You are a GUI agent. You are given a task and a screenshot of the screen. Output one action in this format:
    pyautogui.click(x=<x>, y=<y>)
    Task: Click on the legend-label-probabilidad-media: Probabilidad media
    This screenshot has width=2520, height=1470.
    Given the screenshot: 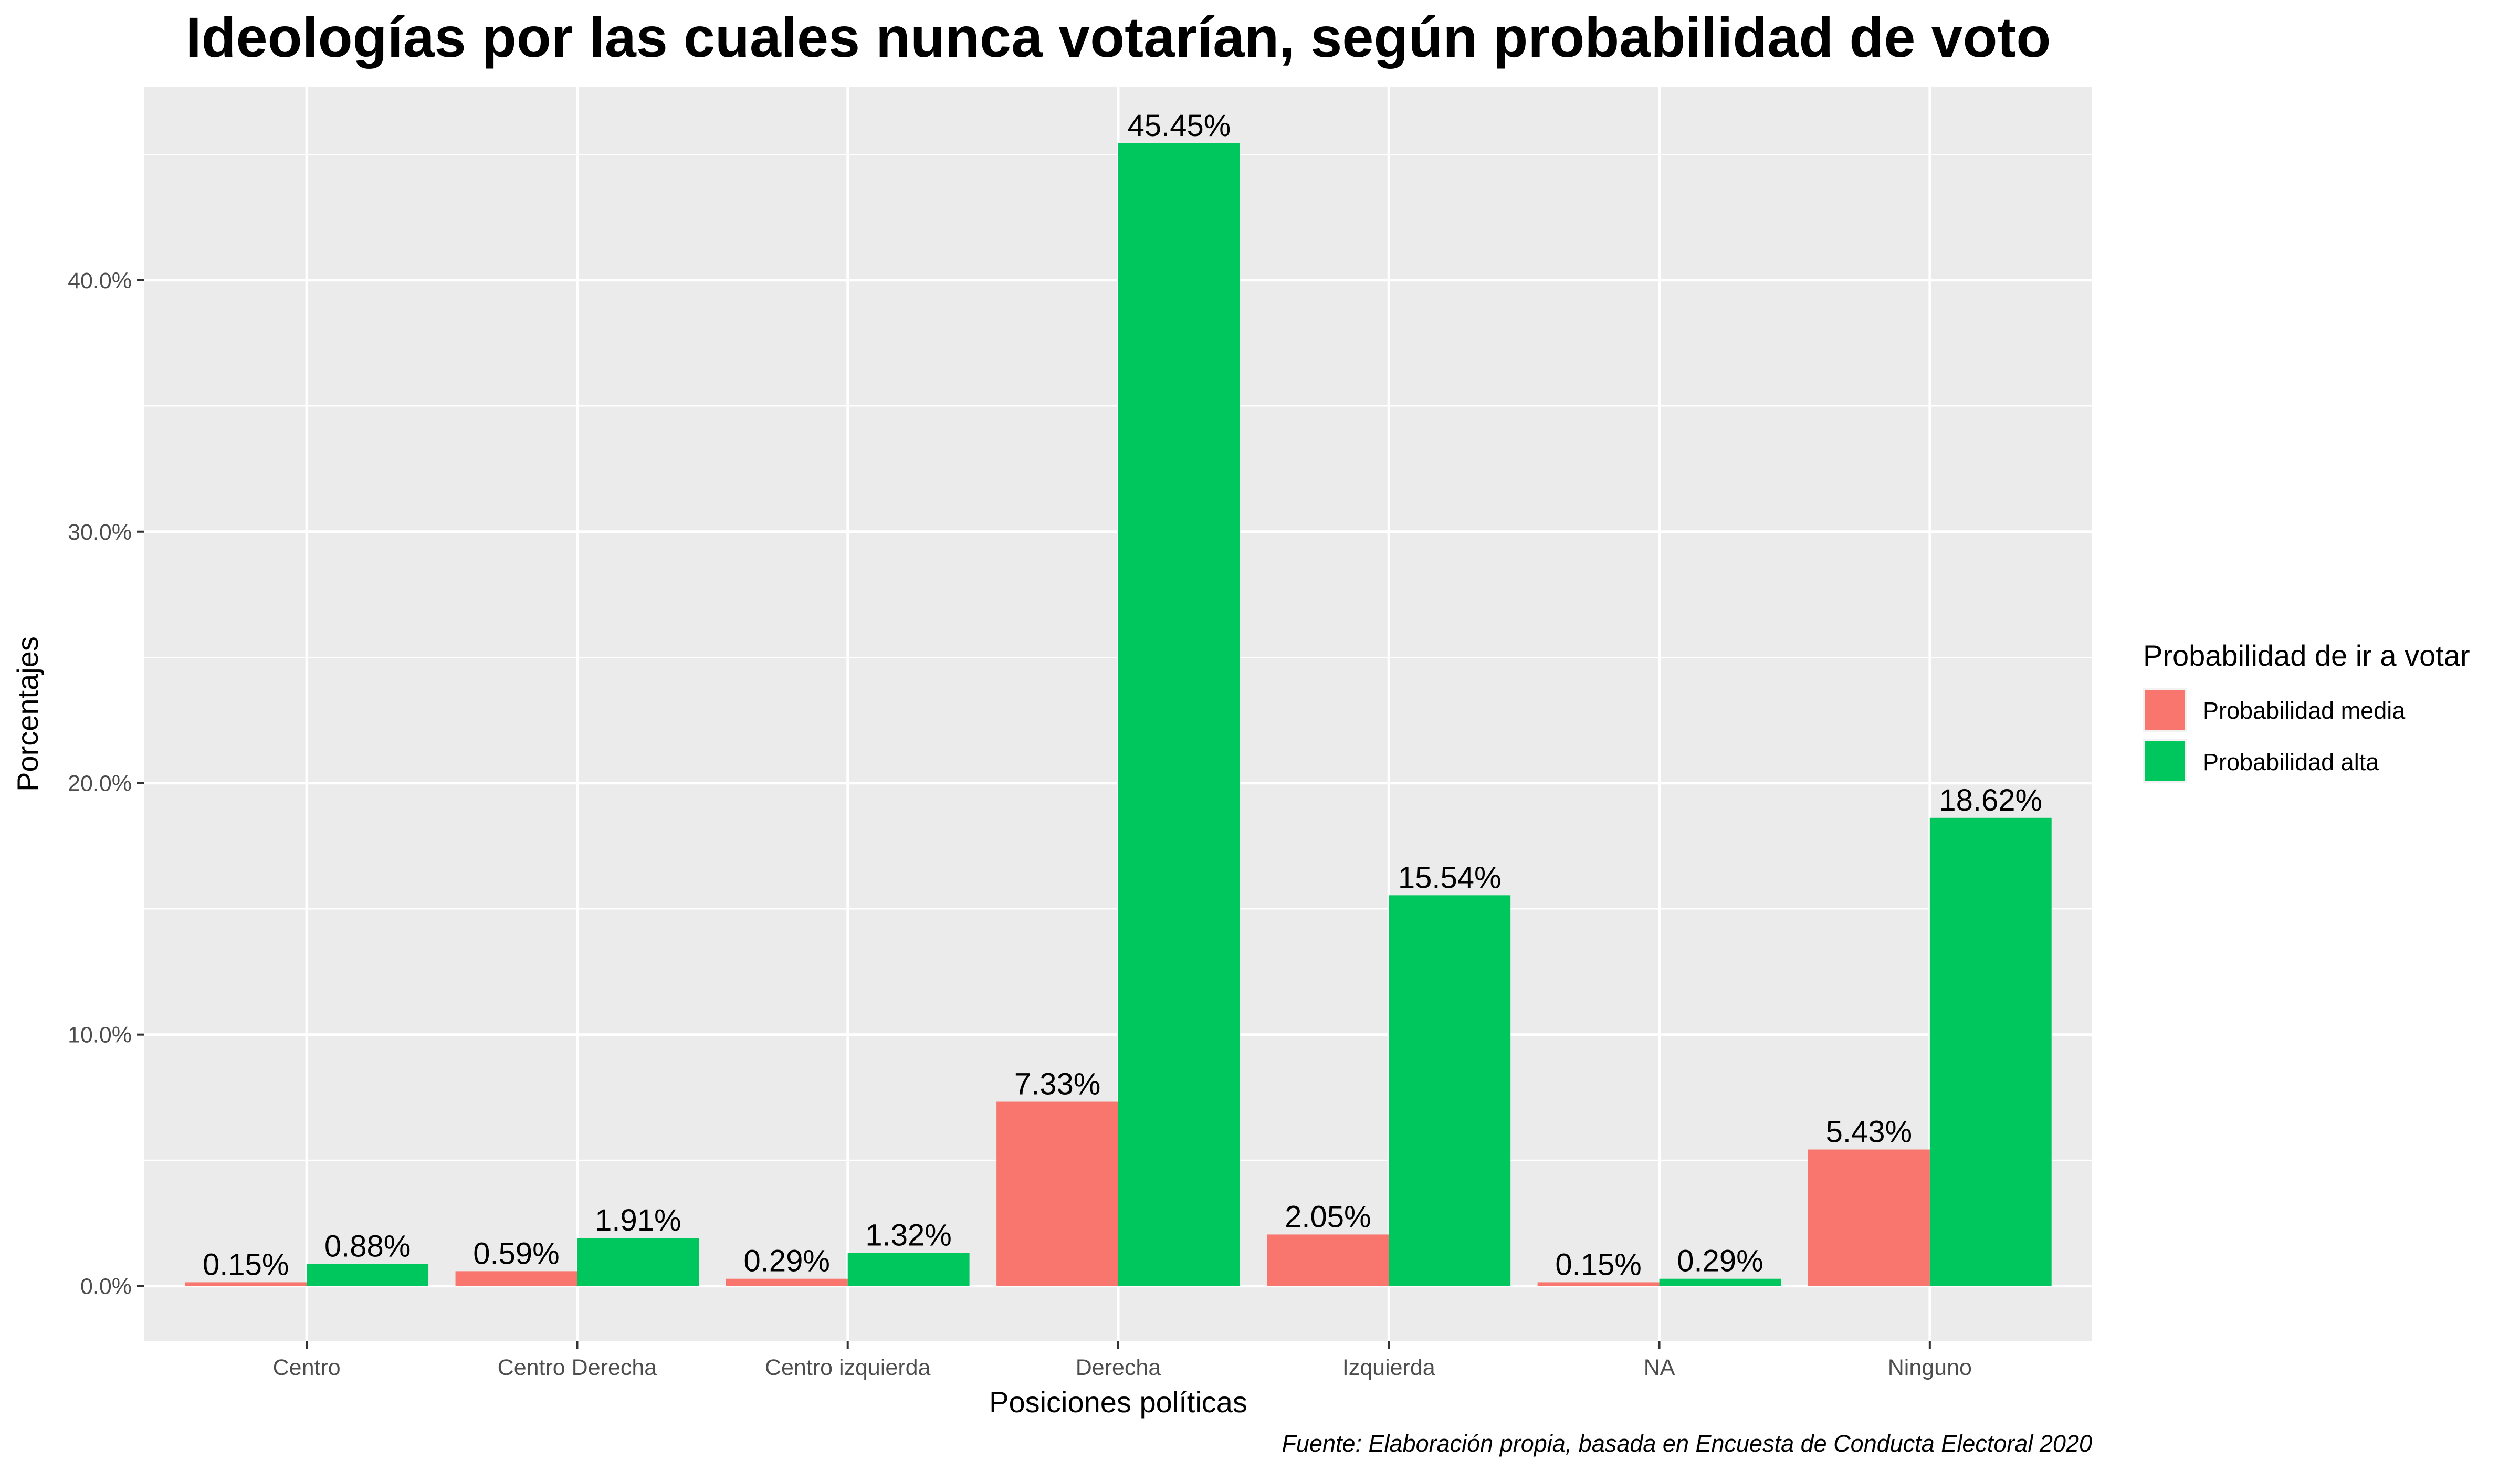 What is the action you would take?
    pyautogui.click(x=2304, y=710)
    